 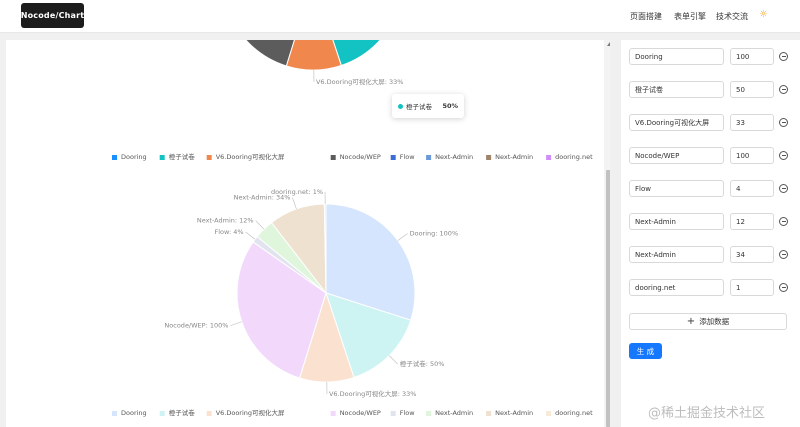 What do you see at coordinates (360, 81) in the screenshot?
I see `pie1-slice-label: V6.Dooring可视化大屏: 33%` at bounding box center [360, 81].